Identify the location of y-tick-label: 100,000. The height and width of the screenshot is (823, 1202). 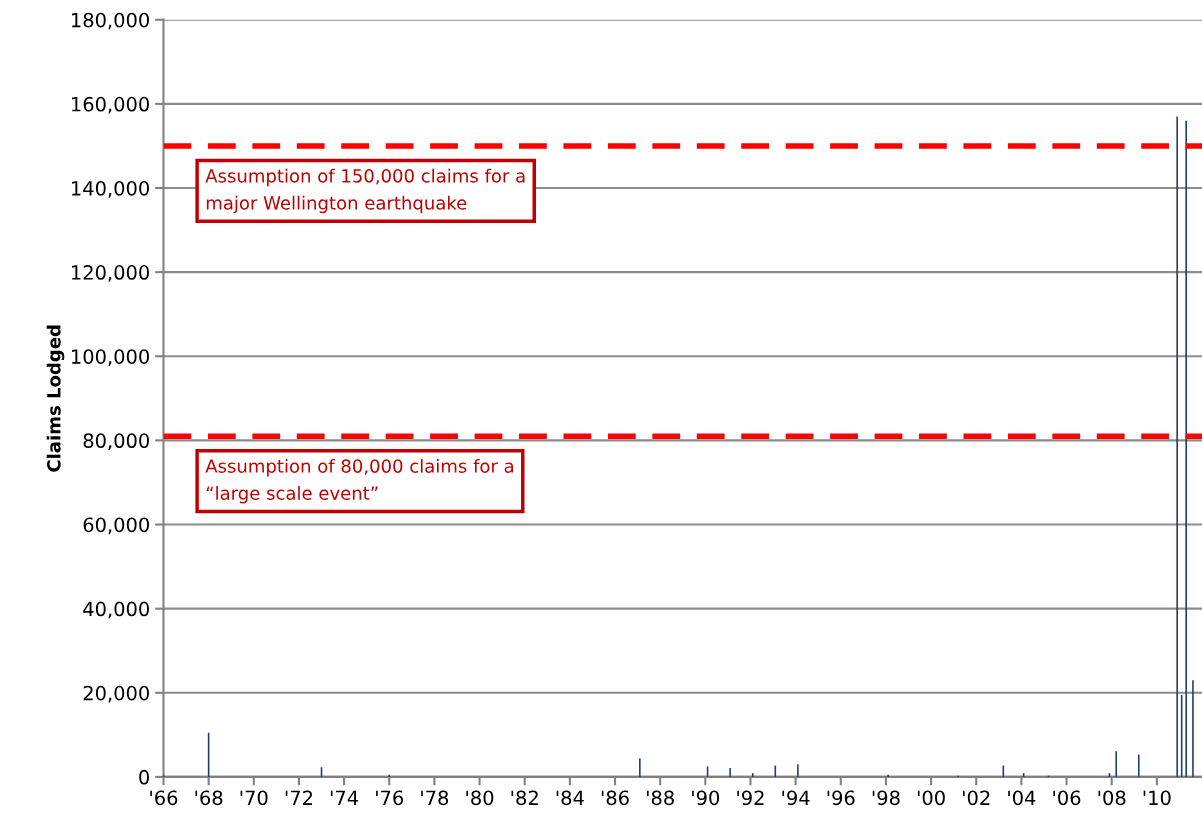
(110, 357).